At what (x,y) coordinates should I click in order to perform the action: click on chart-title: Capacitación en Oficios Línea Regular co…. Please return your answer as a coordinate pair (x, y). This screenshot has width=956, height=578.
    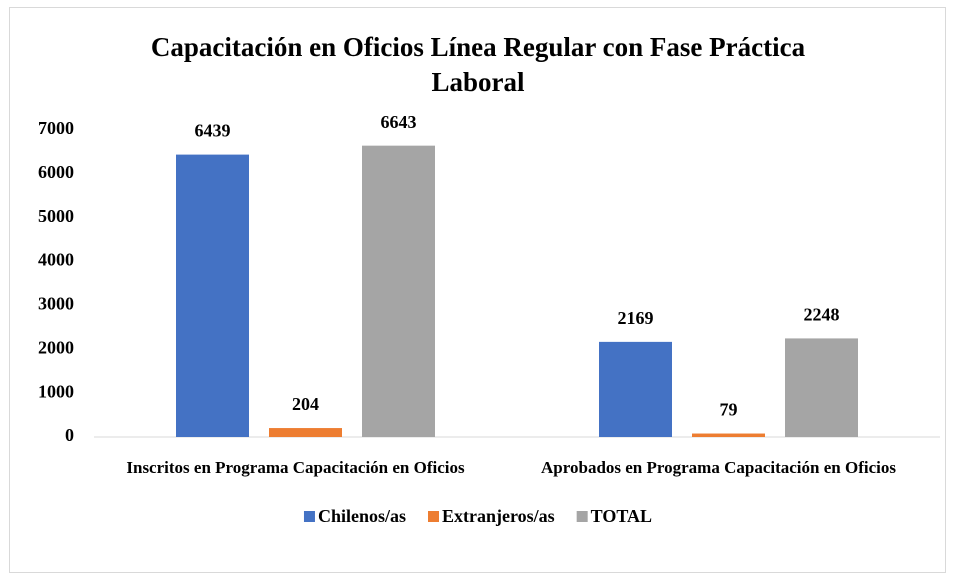
    Looking at the image, I should click on (478, 64).